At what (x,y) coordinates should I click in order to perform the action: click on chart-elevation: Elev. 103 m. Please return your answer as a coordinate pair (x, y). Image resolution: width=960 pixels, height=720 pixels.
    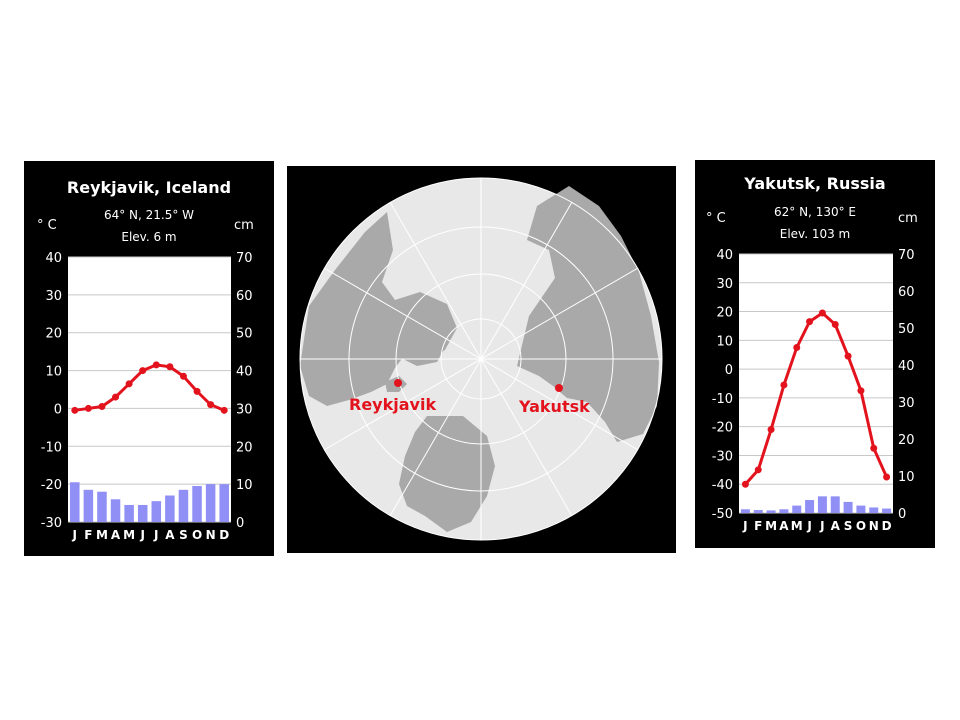
    Looking at the image, I should click on (815, 234).